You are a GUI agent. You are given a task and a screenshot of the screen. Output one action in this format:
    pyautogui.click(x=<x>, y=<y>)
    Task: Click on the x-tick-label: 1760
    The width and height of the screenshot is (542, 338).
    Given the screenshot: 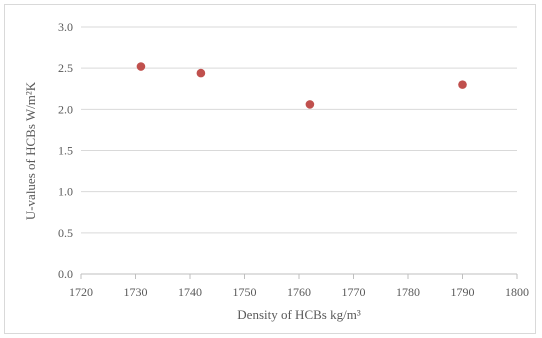 What is the action you would take?
    pyautogui.click(x=299, y=292)
    